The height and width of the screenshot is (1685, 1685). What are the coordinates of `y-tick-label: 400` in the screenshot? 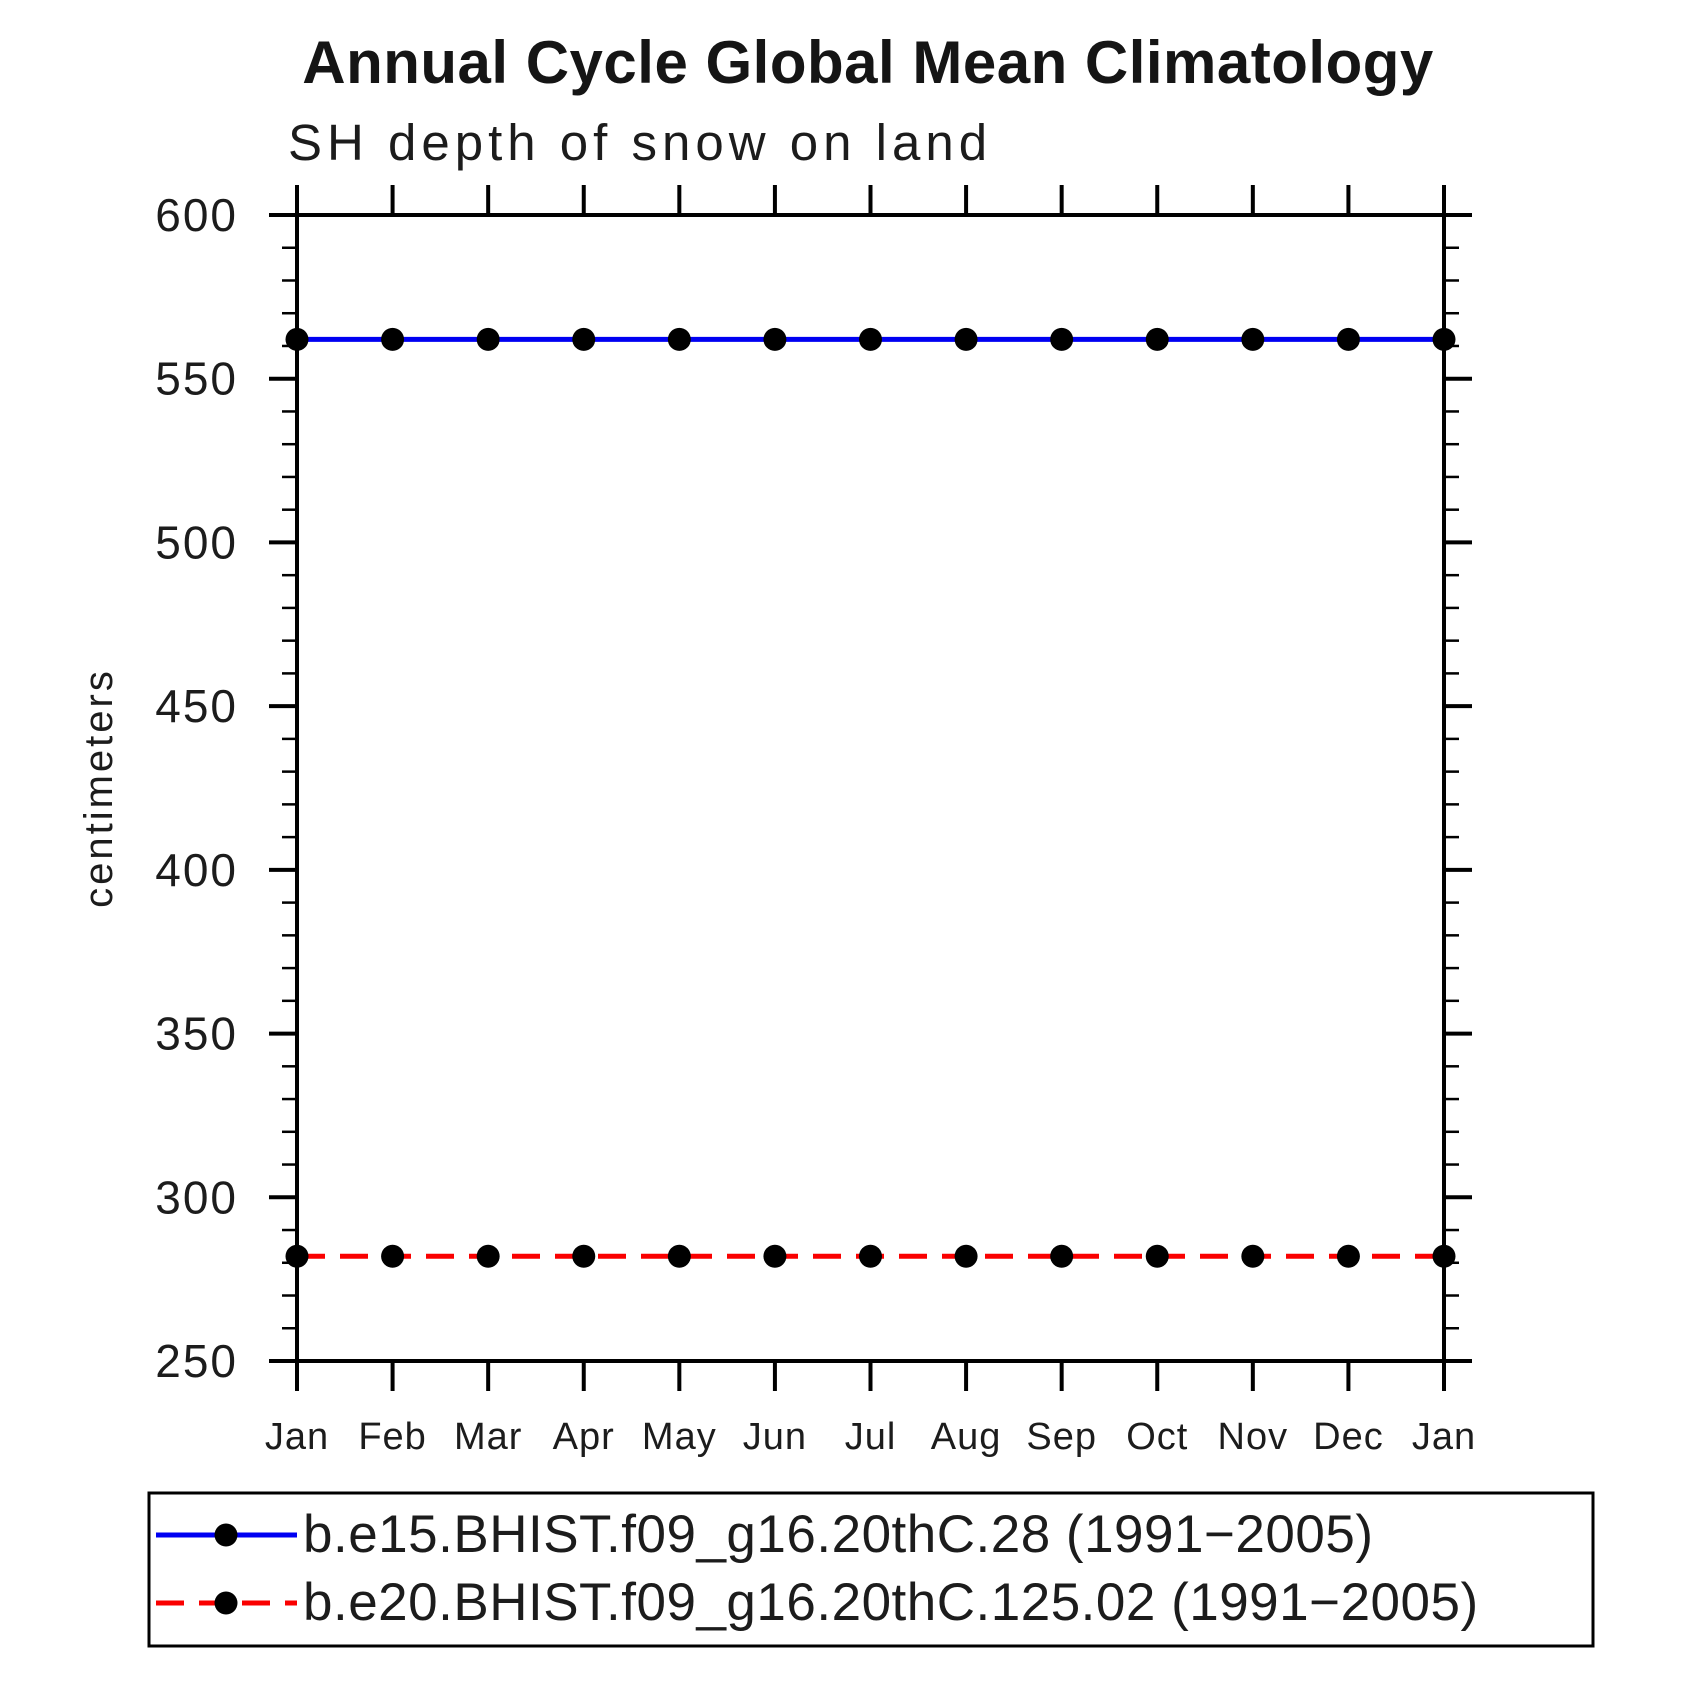 It's located at (196, 870).